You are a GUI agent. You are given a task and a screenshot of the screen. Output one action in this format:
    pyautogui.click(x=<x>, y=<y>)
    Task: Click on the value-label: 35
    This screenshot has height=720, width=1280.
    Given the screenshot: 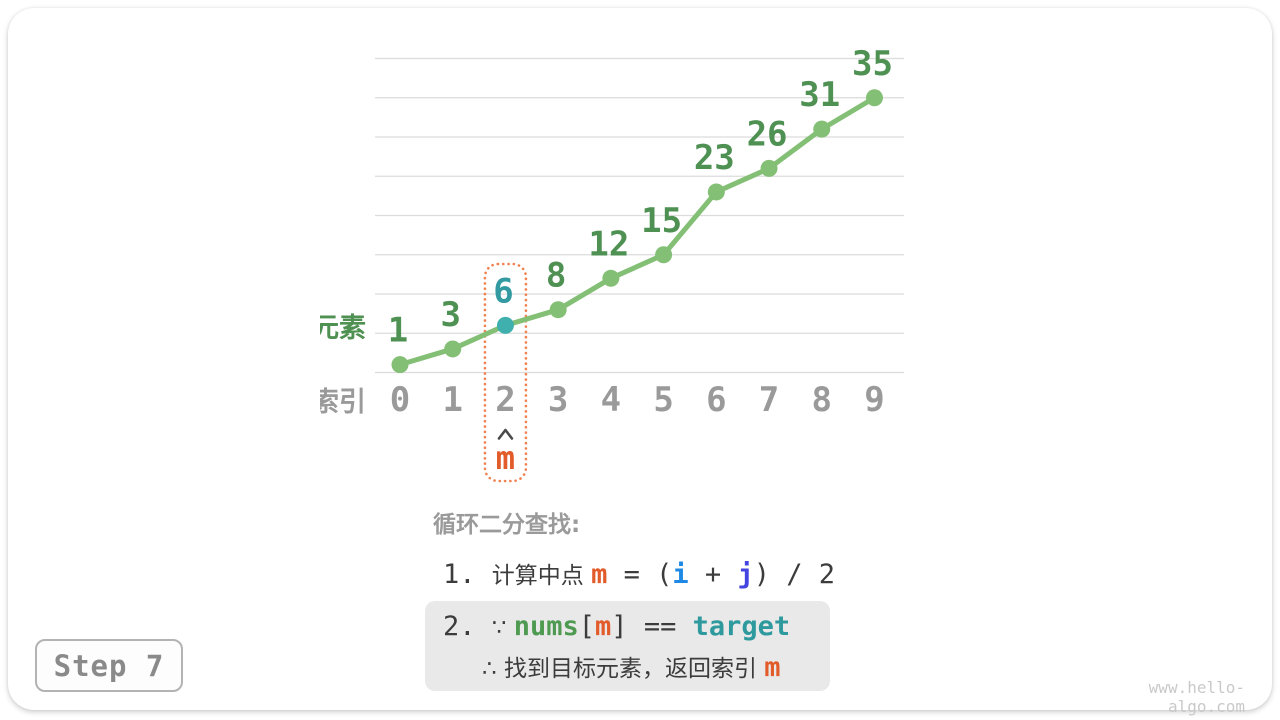 What is the action you would take?
    pyautogui.click(x=872, y=64)
    